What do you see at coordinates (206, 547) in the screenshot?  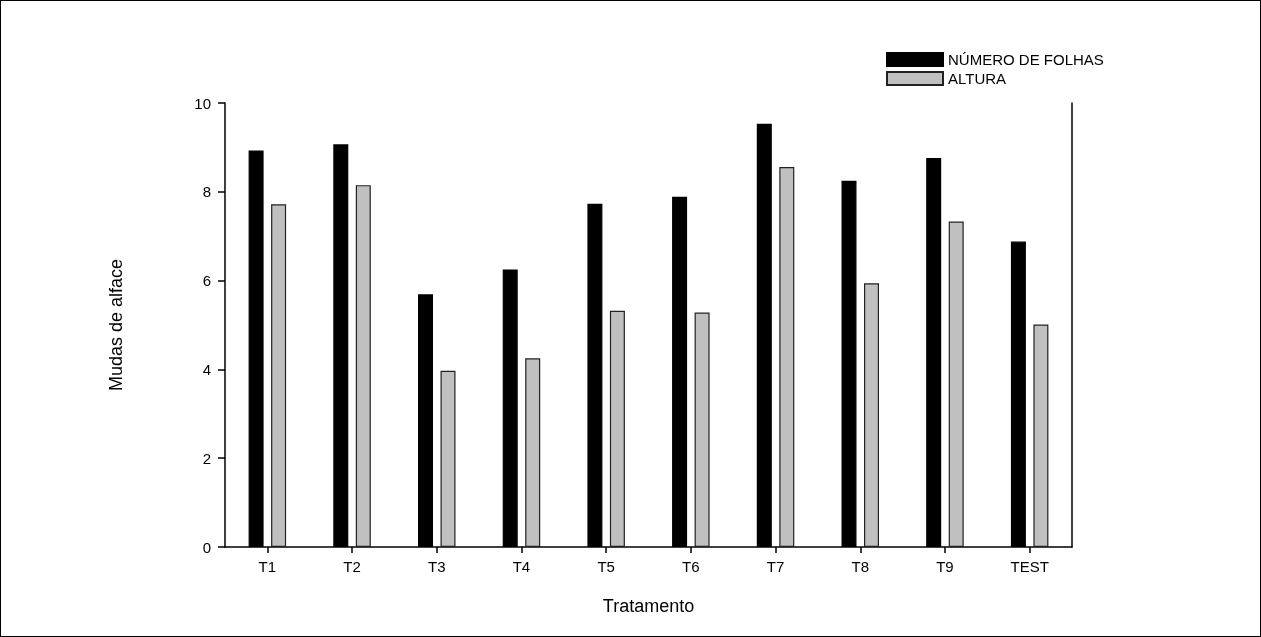 I see `y-tick-label: 0` at bounding box center [206, 547].